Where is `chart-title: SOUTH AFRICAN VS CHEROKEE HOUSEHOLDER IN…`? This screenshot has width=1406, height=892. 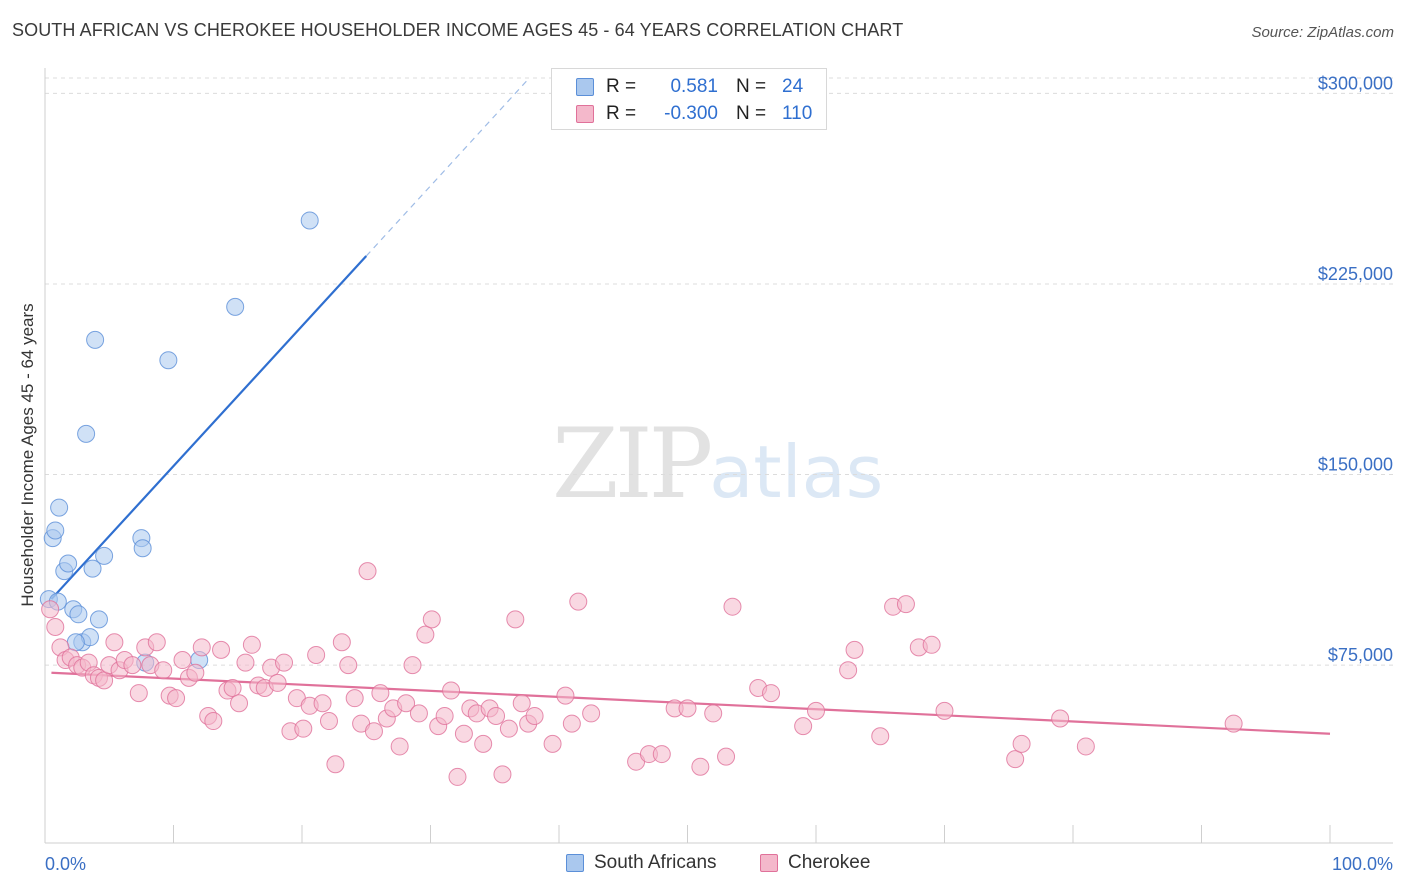 chart-title: SOUTH AFRICAN VS CHEROKEE HOUSEHOLDER IN… is located at coordinates (458, 30).